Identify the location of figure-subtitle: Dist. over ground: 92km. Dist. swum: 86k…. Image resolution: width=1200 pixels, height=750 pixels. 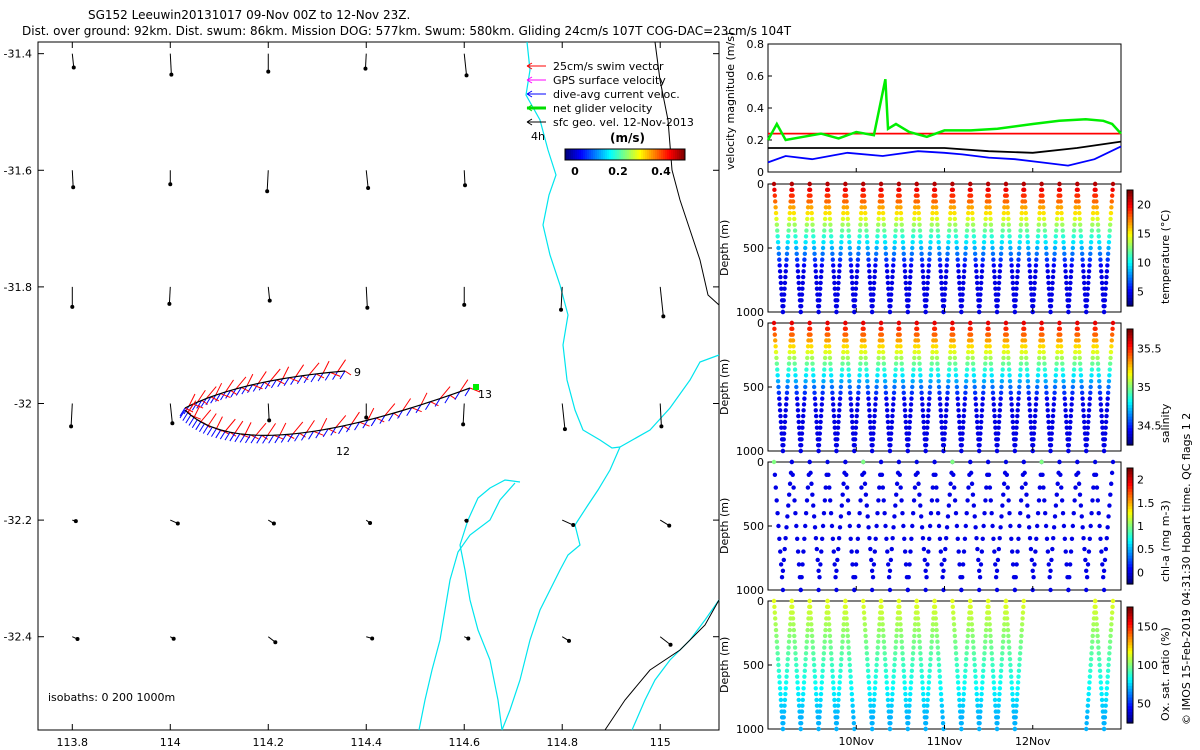
(407, 31).